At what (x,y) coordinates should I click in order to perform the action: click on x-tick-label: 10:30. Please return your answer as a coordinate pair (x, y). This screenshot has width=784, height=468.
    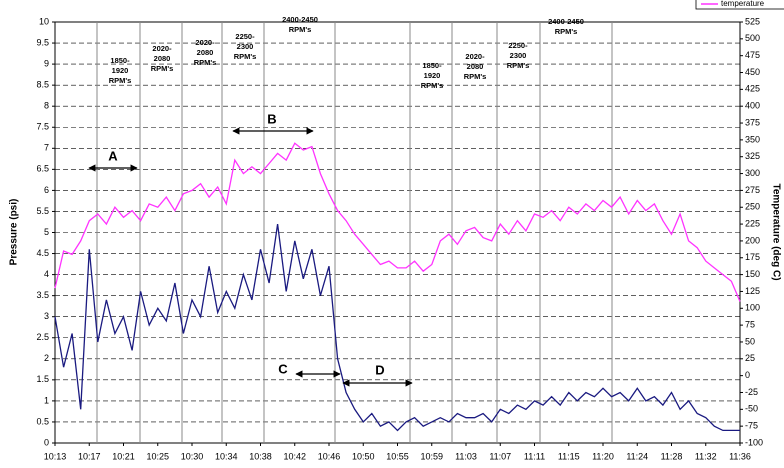
    Looking at the image, I should click on (192, 456).